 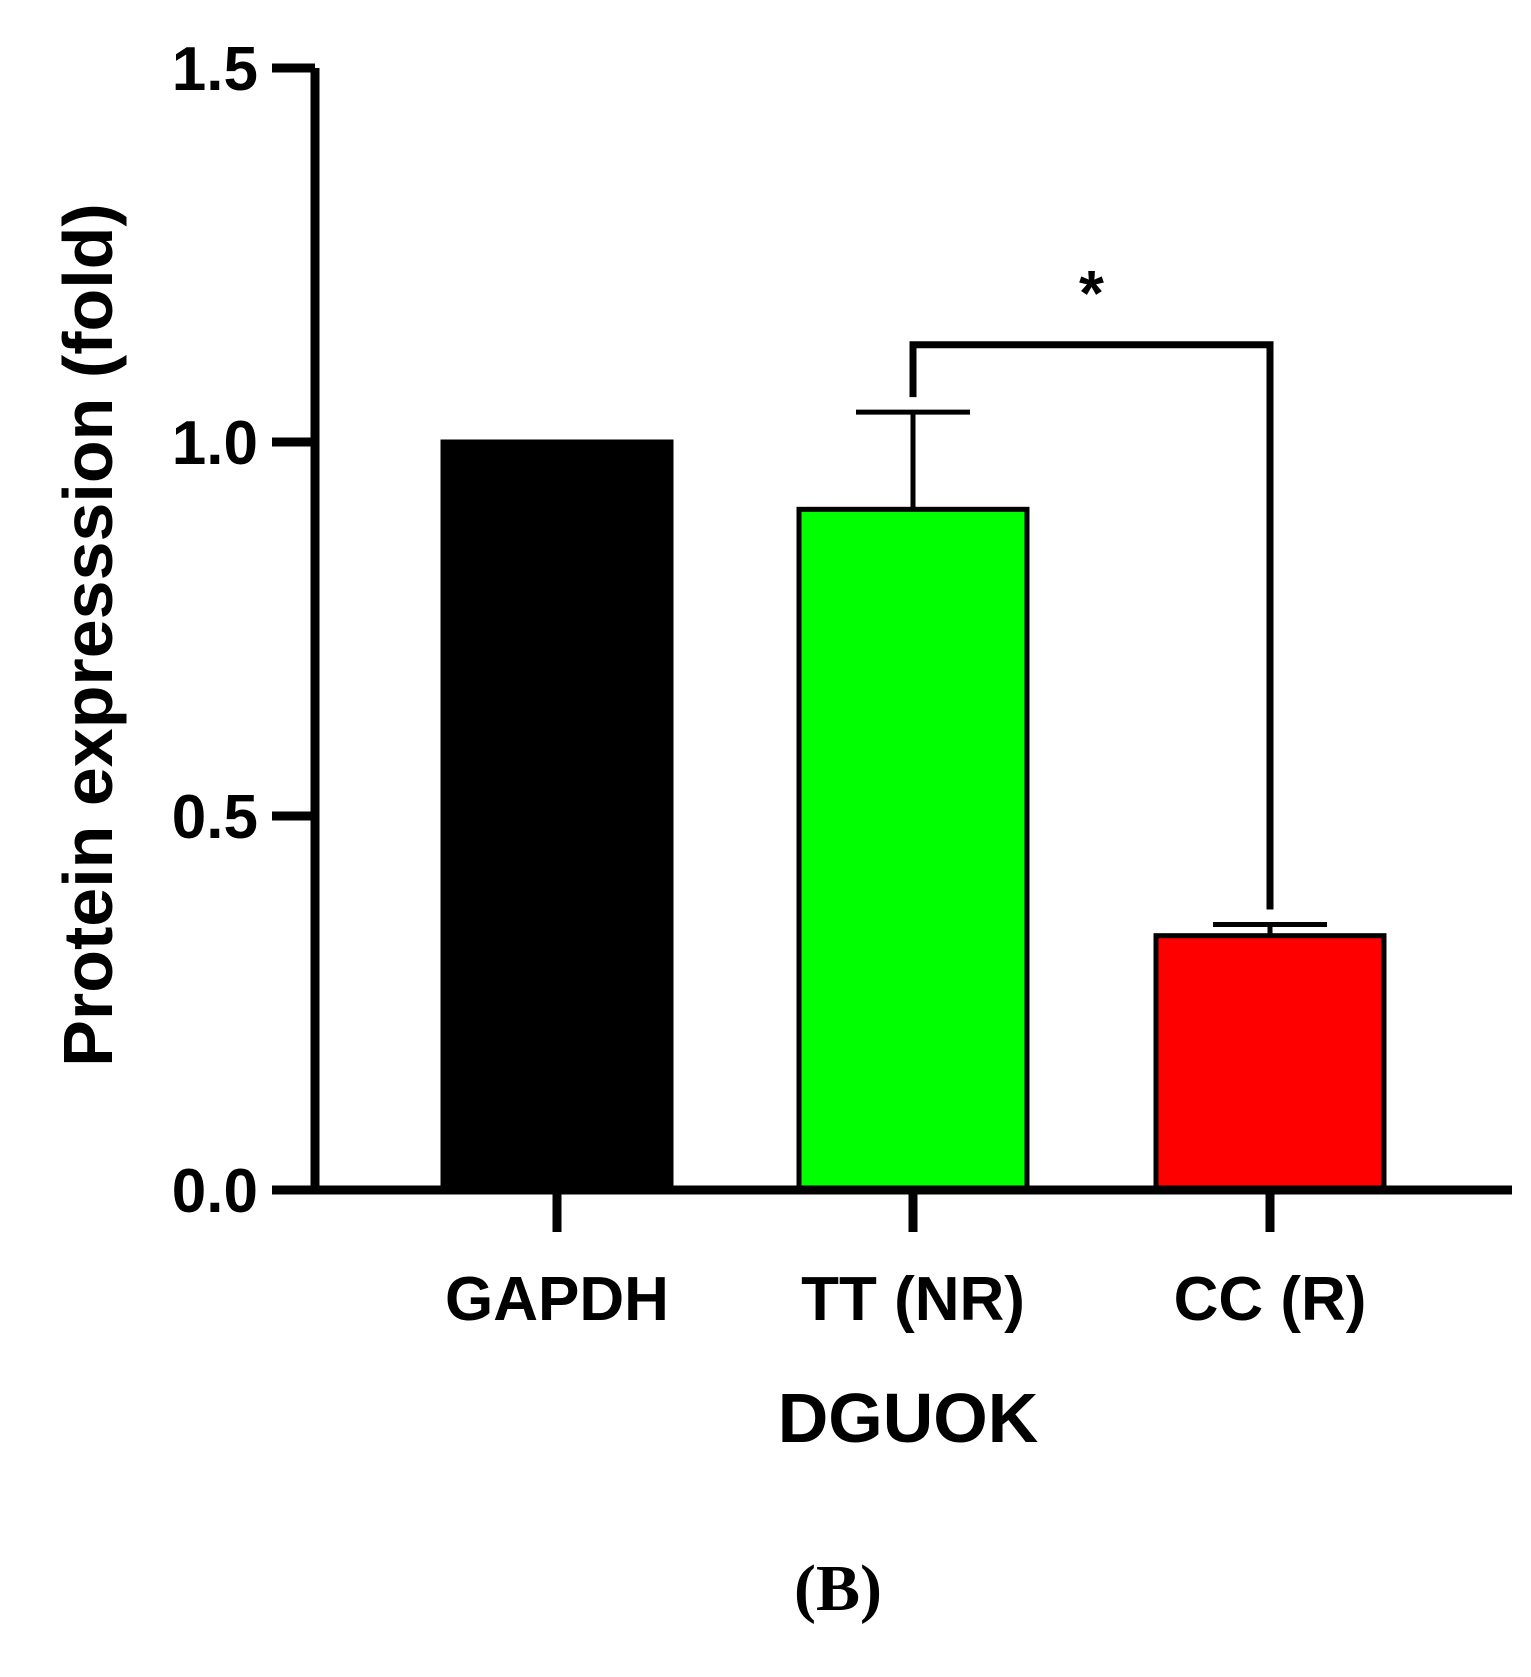 I want to click on error-bars-layer, so click(x=1091, y=672).